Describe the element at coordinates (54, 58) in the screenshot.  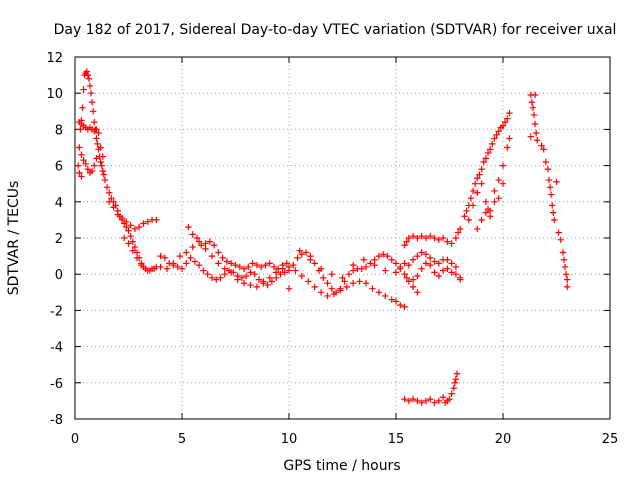
I see `y-tick-label: 12` at that location.